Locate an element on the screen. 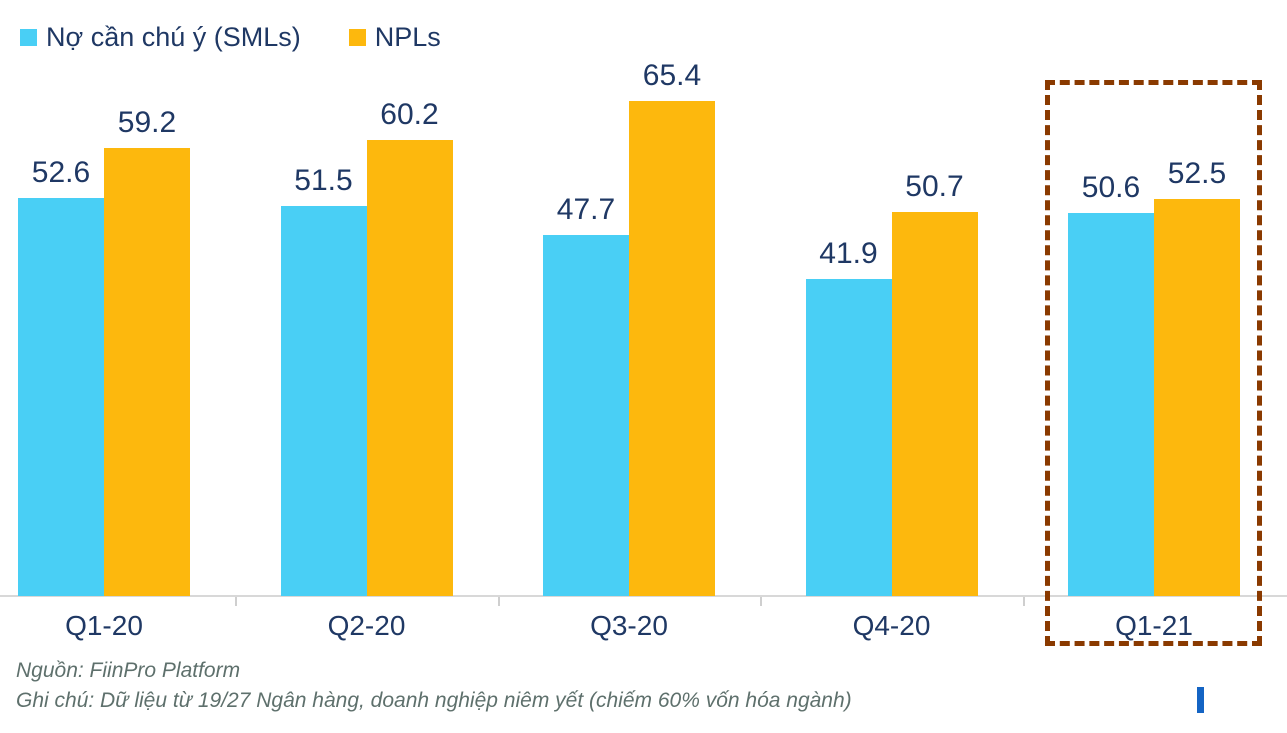  value-label-npls-Q1-21: 52.5 is located at coordinates (1197, 173).